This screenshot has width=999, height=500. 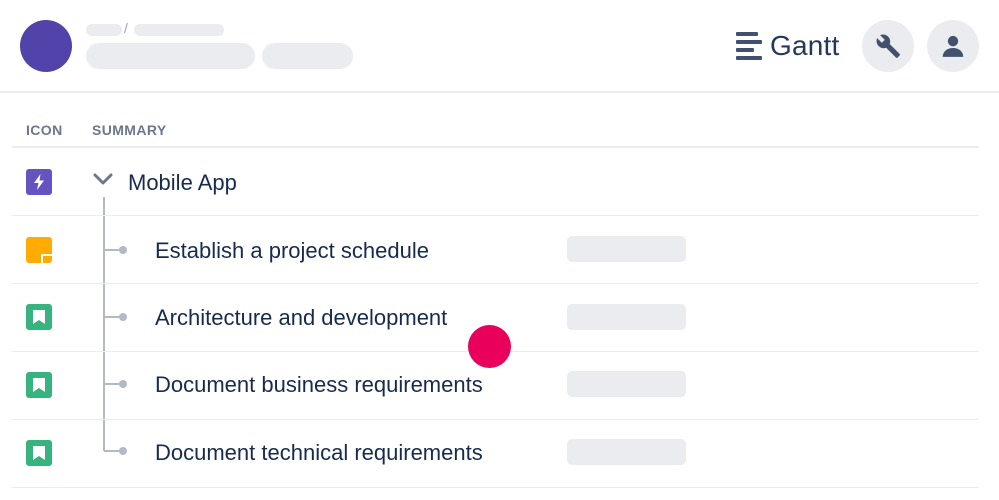 I want to click on tree-connector-line, so click(x=104, y=324).